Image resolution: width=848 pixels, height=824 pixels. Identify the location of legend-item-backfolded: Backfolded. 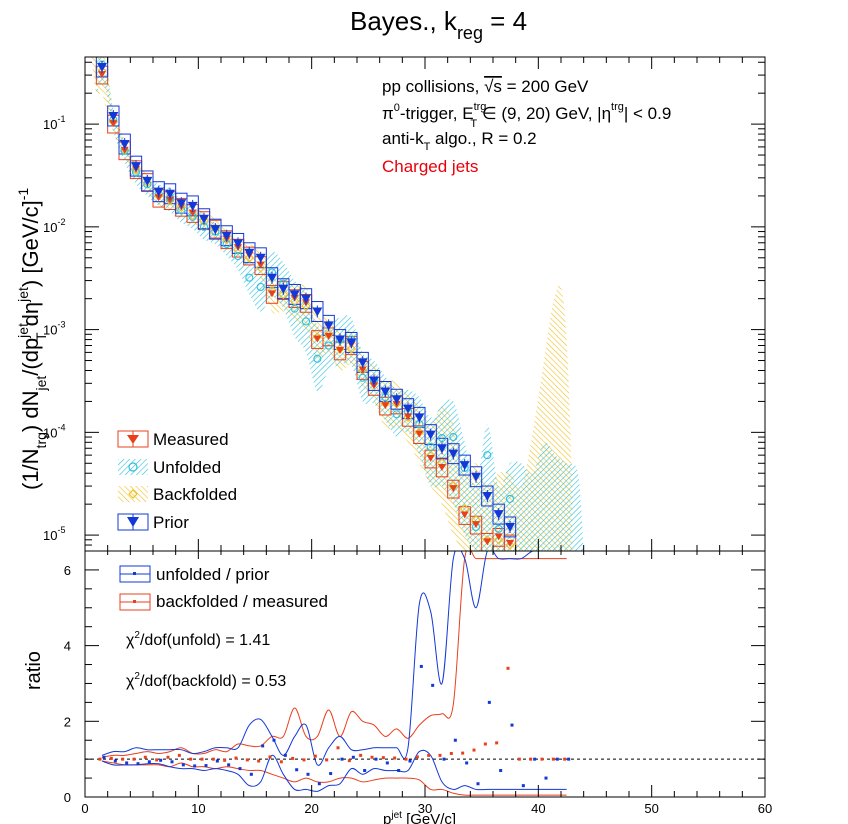
(177, 494).